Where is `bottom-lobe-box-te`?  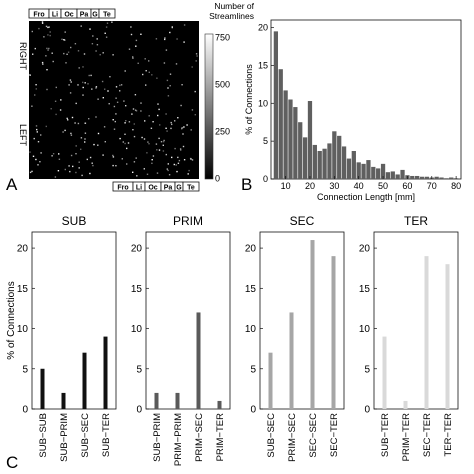
bottom-lobe-box-te is located at coordinates (191, 186).